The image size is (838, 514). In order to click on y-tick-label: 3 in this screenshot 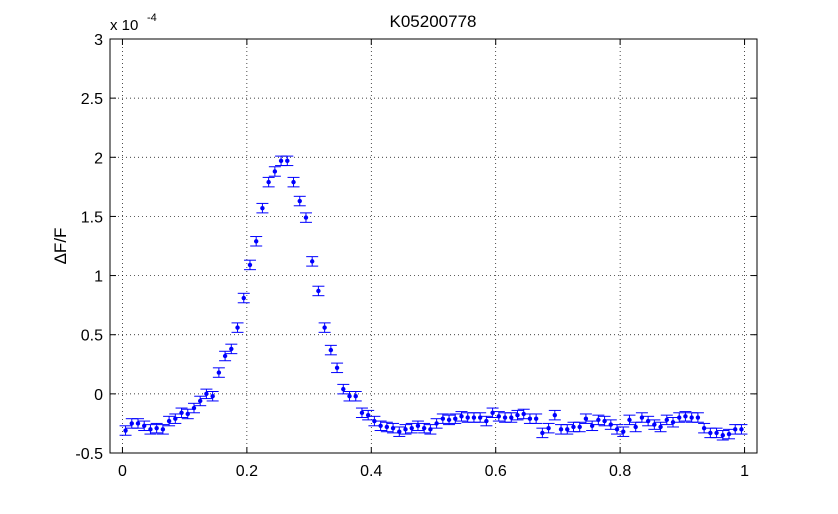, I will do `click(98, 40)`.